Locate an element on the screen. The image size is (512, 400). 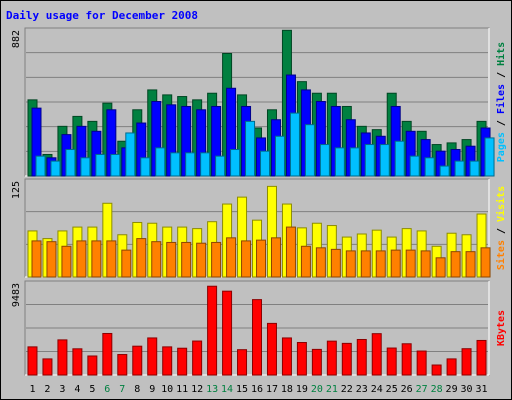
x-tick-label: 11 is located at coordinates (182, 389).